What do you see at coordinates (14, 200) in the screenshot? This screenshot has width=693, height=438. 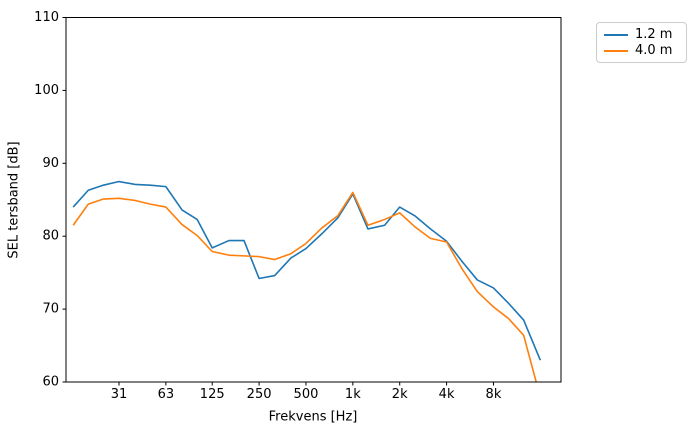 I see `y-axis-label: SEL tersband [dB]` at bounding box center [14, 200].